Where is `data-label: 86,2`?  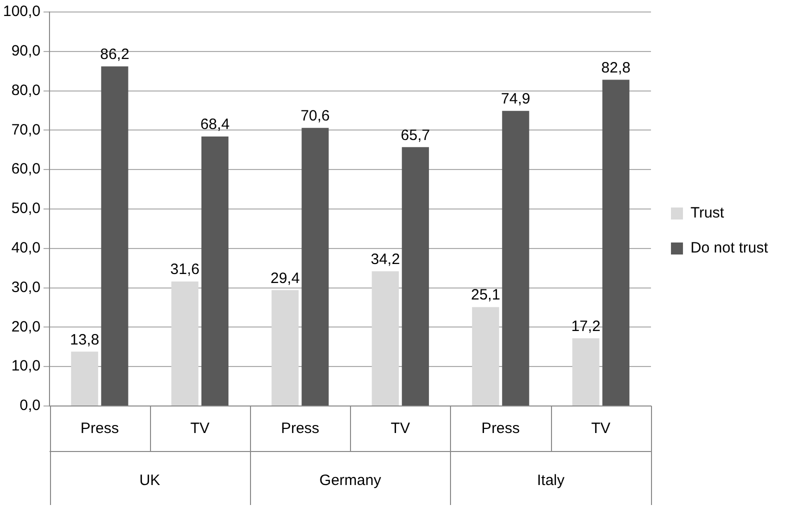
data-label: 86,2 is located at coordinates (115, 55).